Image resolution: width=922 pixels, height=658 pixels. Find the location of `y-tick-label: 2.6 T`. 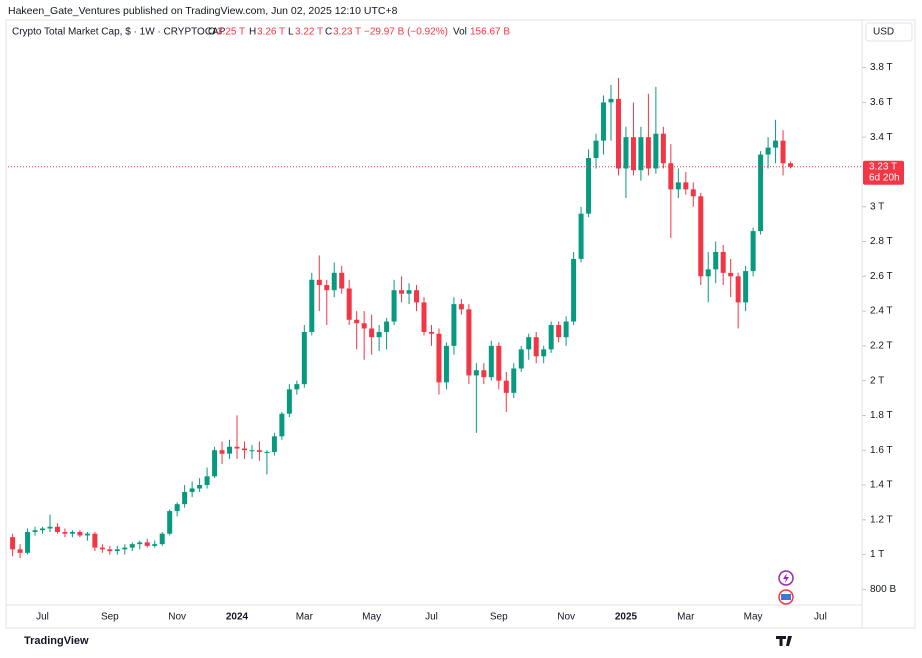

y-tick-label: 2.6 T is located at coordinates (881, 276).